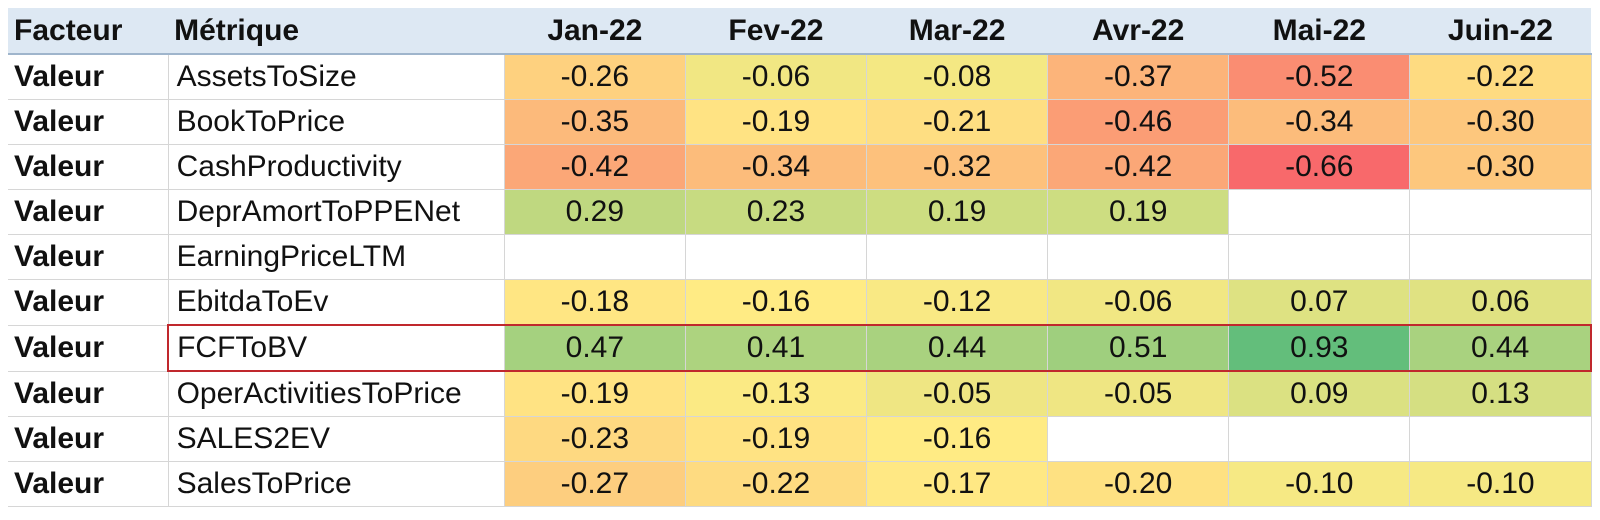  What do you see at coordinates (336, 302) in the screenshot?
I see `metric-cell: EbitdaToEv` at bounding box center [336, 302].